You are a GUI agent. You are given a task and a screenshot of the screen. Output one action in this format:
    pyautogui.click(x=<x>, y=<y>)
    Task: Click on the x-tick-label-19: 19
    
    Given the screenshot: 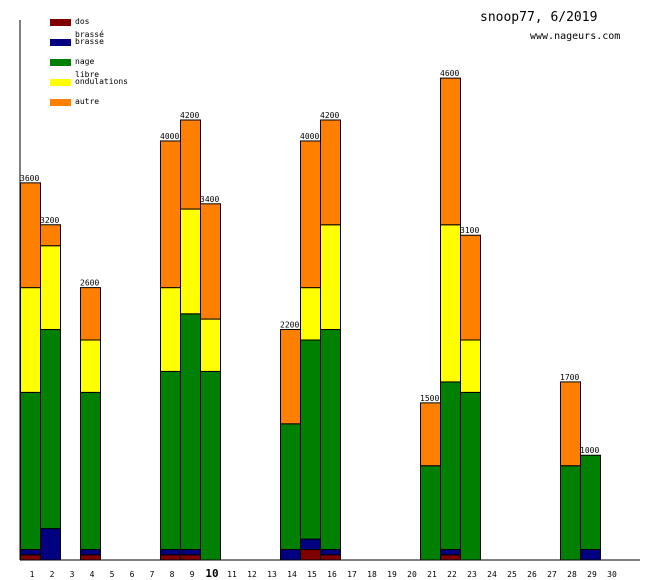 What is the action you would take?
    pyautogui.click(x=392, y=574)
    